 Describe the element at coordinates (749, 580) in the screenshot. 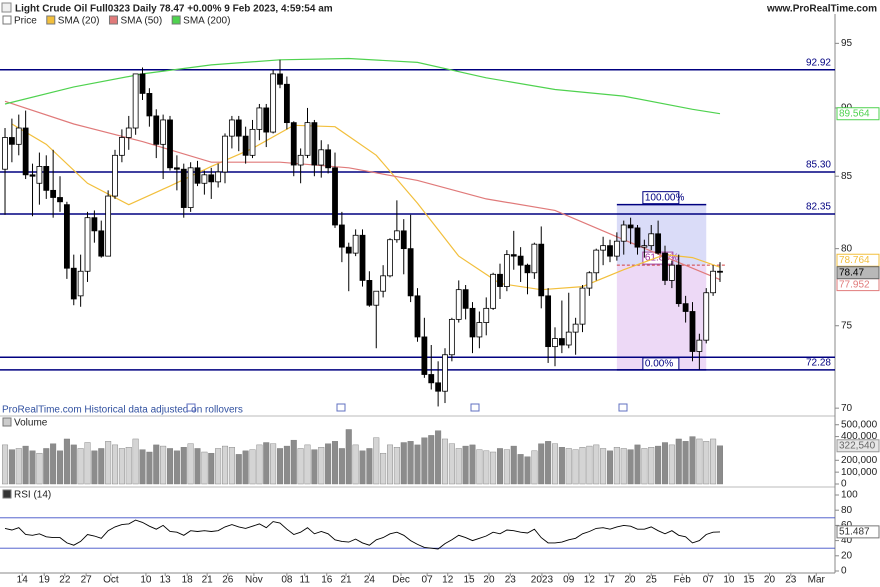

I see `x-tick-label: 15` at that location.